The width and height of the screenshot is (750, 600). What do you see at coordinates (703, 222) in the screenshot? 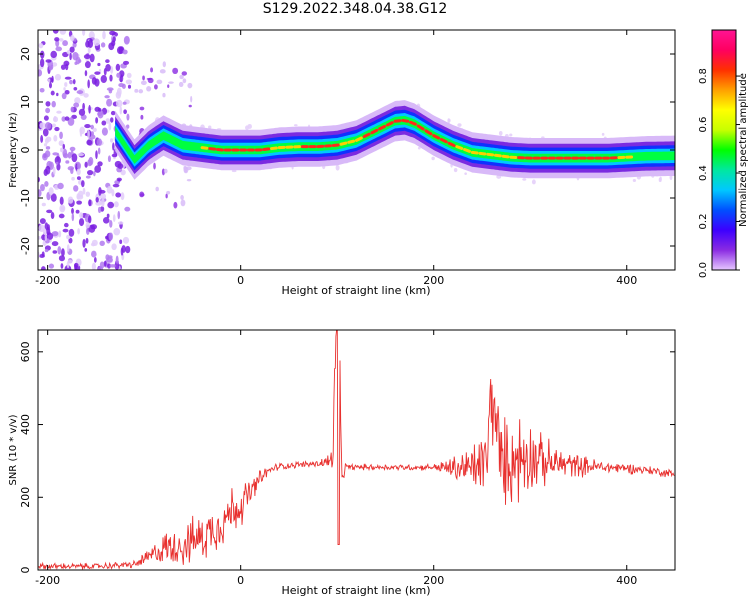
I see `colorbar-tick-label: 0.2` at bounding box center [703, 222].